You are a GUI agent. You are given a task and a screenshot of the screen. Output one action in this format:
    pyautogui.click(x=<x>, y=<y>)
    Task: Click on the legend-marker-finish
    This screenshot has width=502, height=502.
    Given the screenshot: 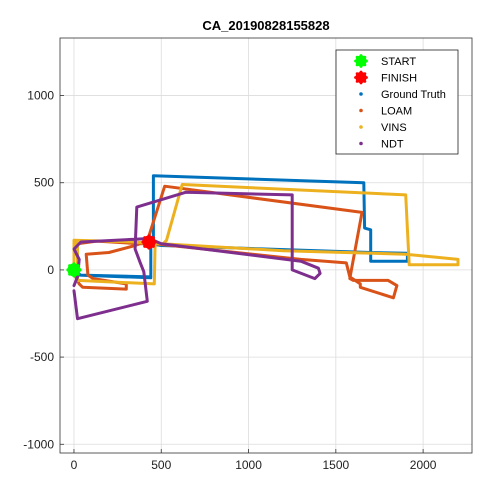 What is the action you would take?
    pyautogui.click(x=361, y=77)
    